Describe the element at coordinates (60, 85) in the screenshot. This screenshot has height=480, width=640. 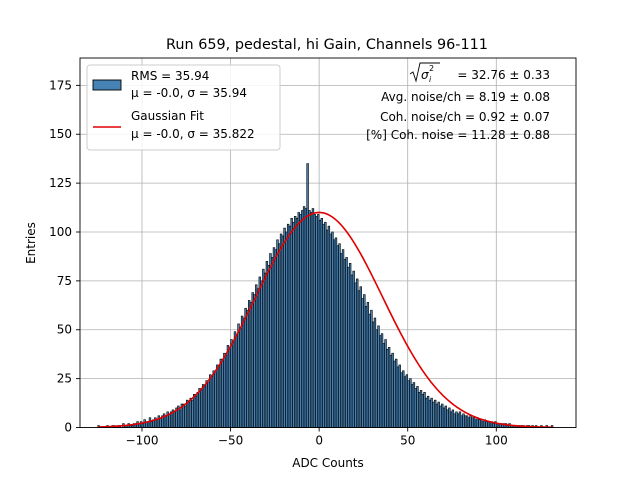
I see `y-tick-label: 175` at that location.